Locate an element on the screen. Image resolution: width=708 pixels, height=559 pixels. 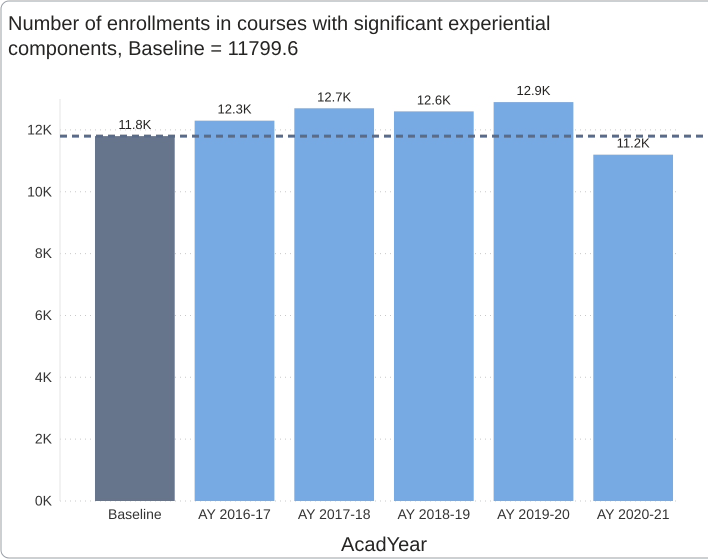
x-tick-label: AY 2016-17 is located at coordinates (235, 514).